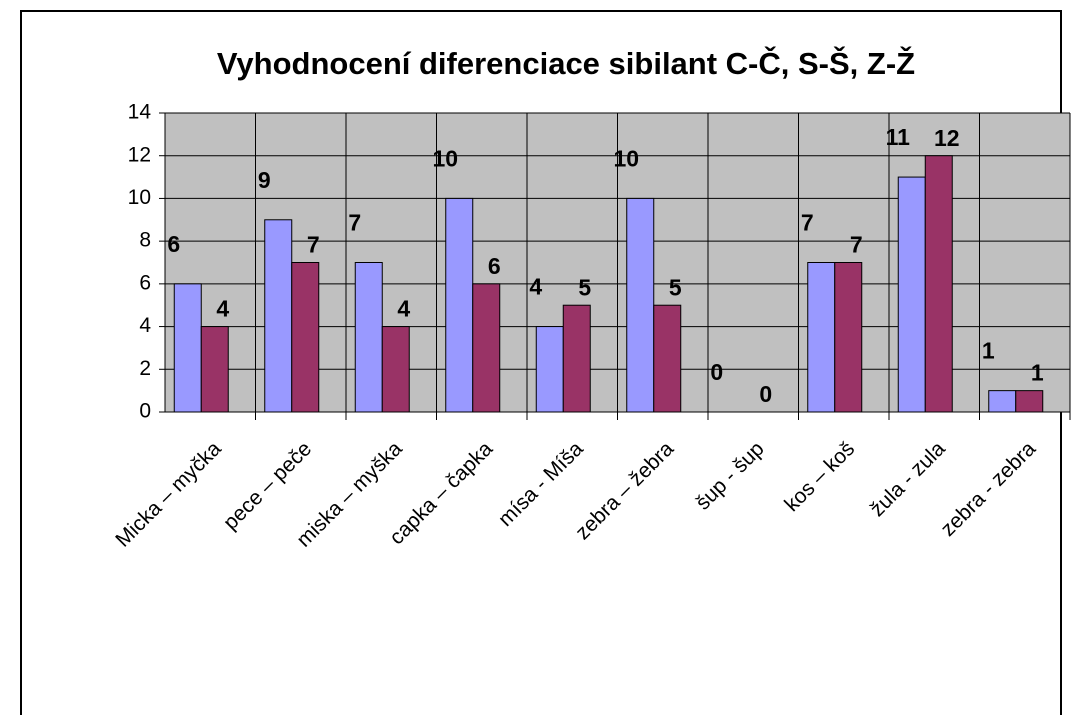  What do you see at coordinates (264, 180) in the screenshot?
I see `data-label: 9` at bounding box center [264, 180].